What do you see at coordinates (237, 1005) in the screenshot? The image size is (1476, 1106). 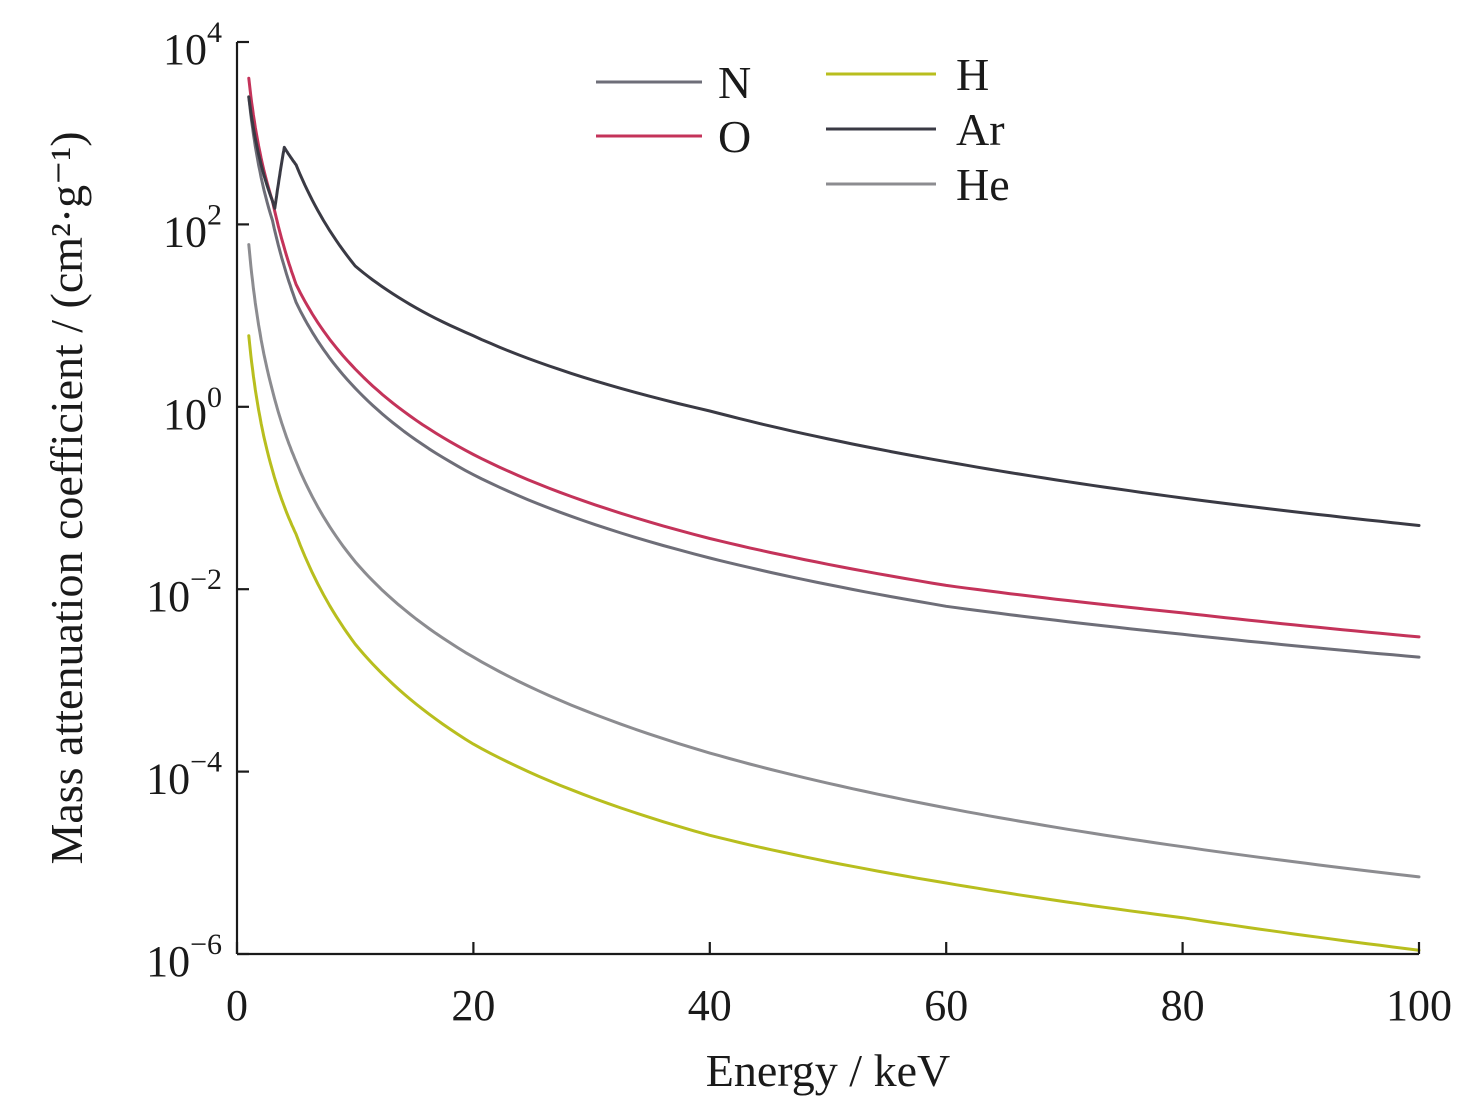 I see `x-tick-label: 0` at bounding box center [237, 1005].